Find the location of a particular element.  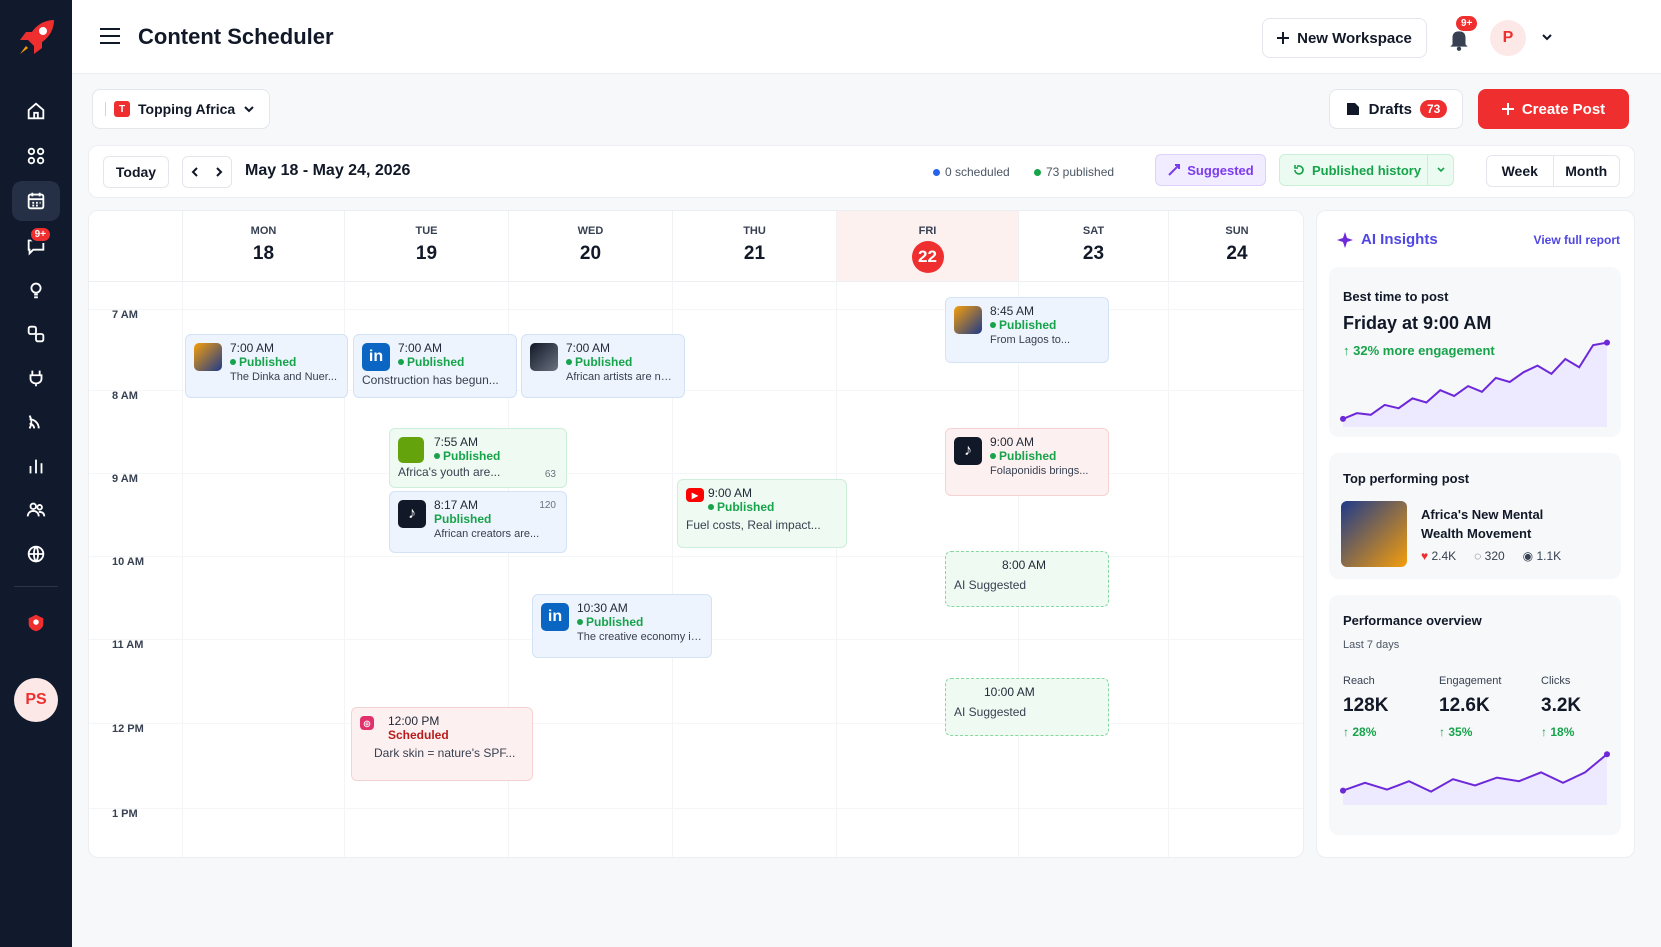

team-icon is located at coordinates (36, 510).